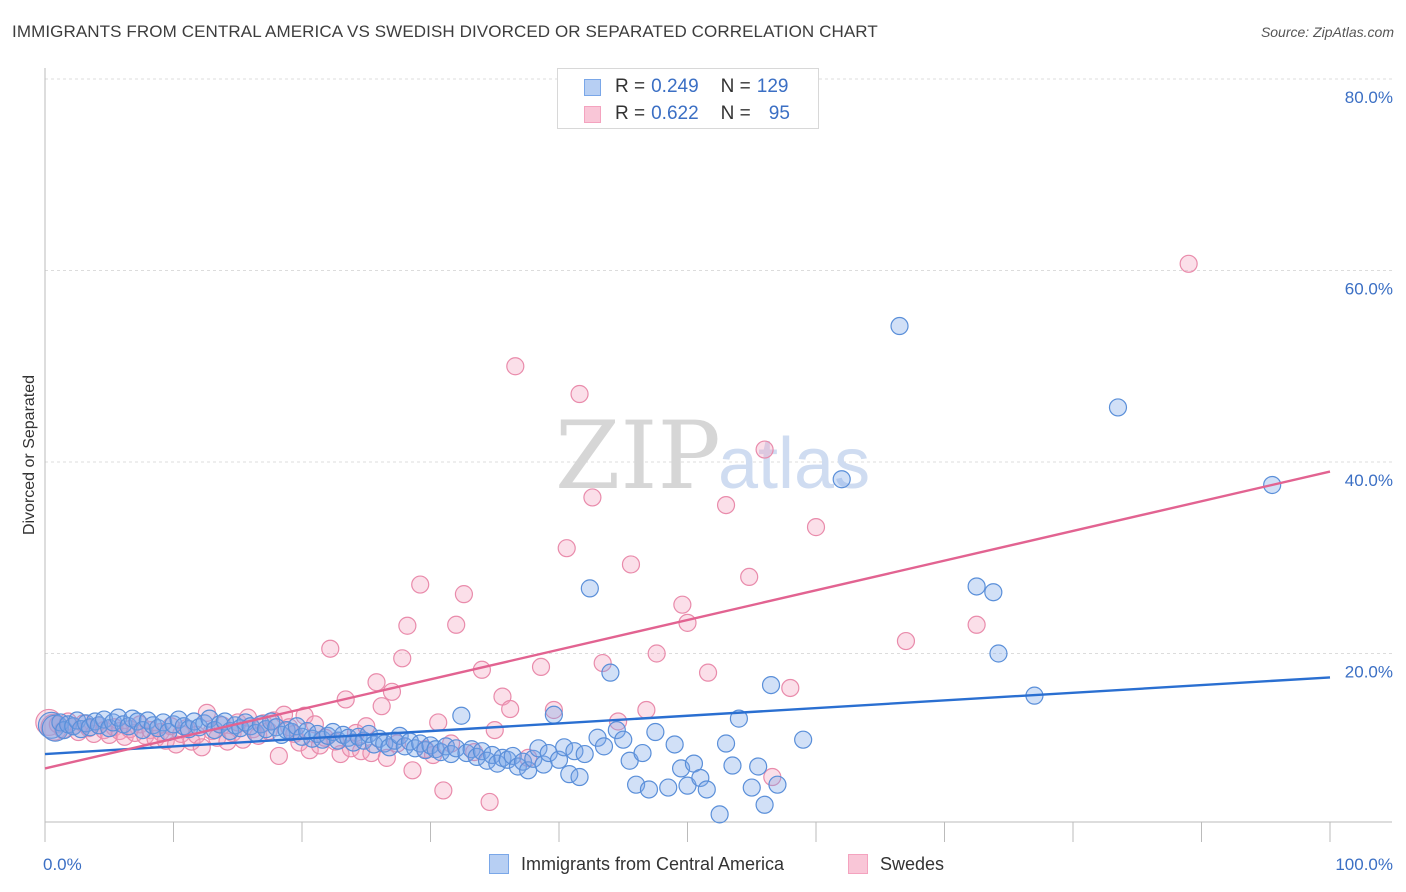 The height and width of the screenshot is (892, 1406). What do you see at coordinates (686, 87) in the screenshot?
I see `legend-row-central-america: R = 0.249 N = 129` at bounding box center [686, 87].